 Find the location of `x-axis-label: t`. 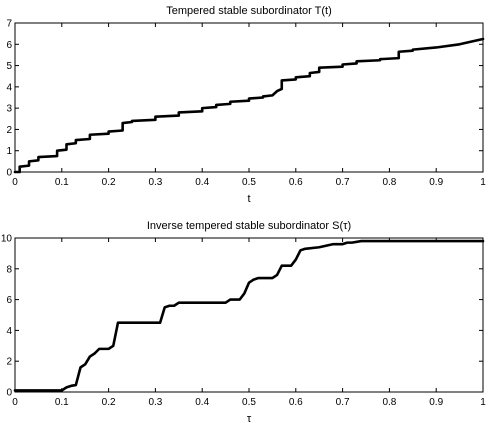

x-axis-label: t is located at coordinates (248, 199).